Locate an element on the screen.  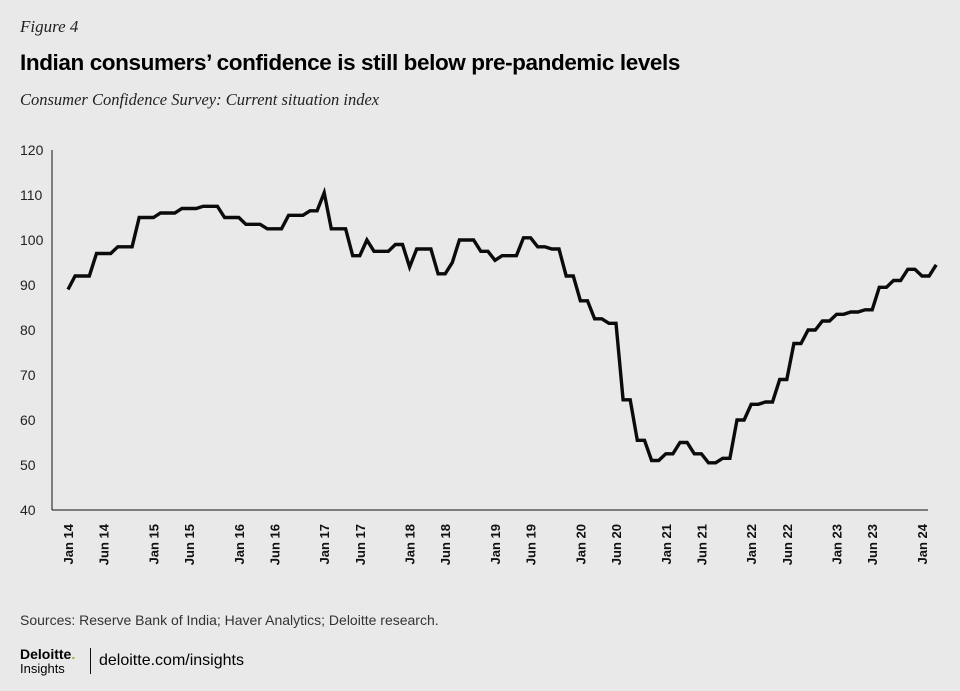
y-tick-label: 110 is located at coordinates (31, 195).